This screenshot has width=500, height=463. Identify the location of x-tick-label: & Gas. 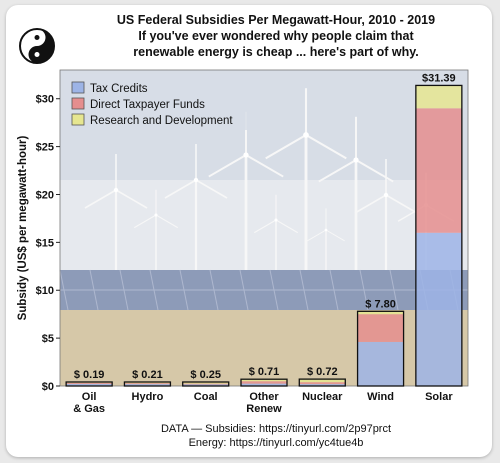
(89, 409).